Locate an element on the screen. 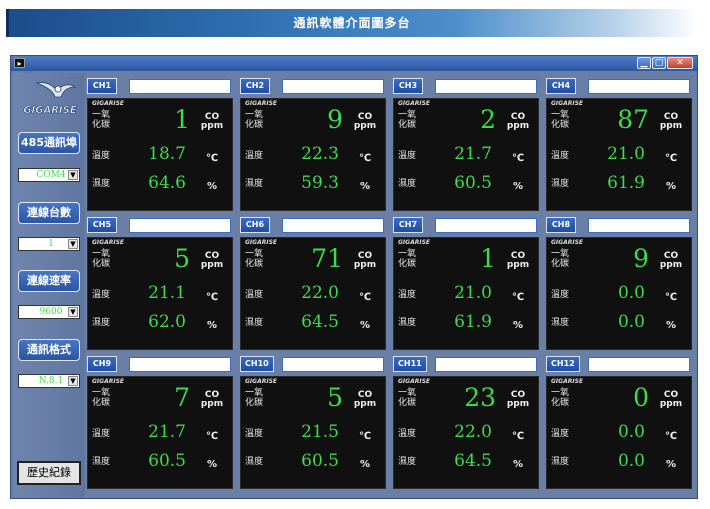  rate-select-value: 9600 is located at coordinates (51, 312).